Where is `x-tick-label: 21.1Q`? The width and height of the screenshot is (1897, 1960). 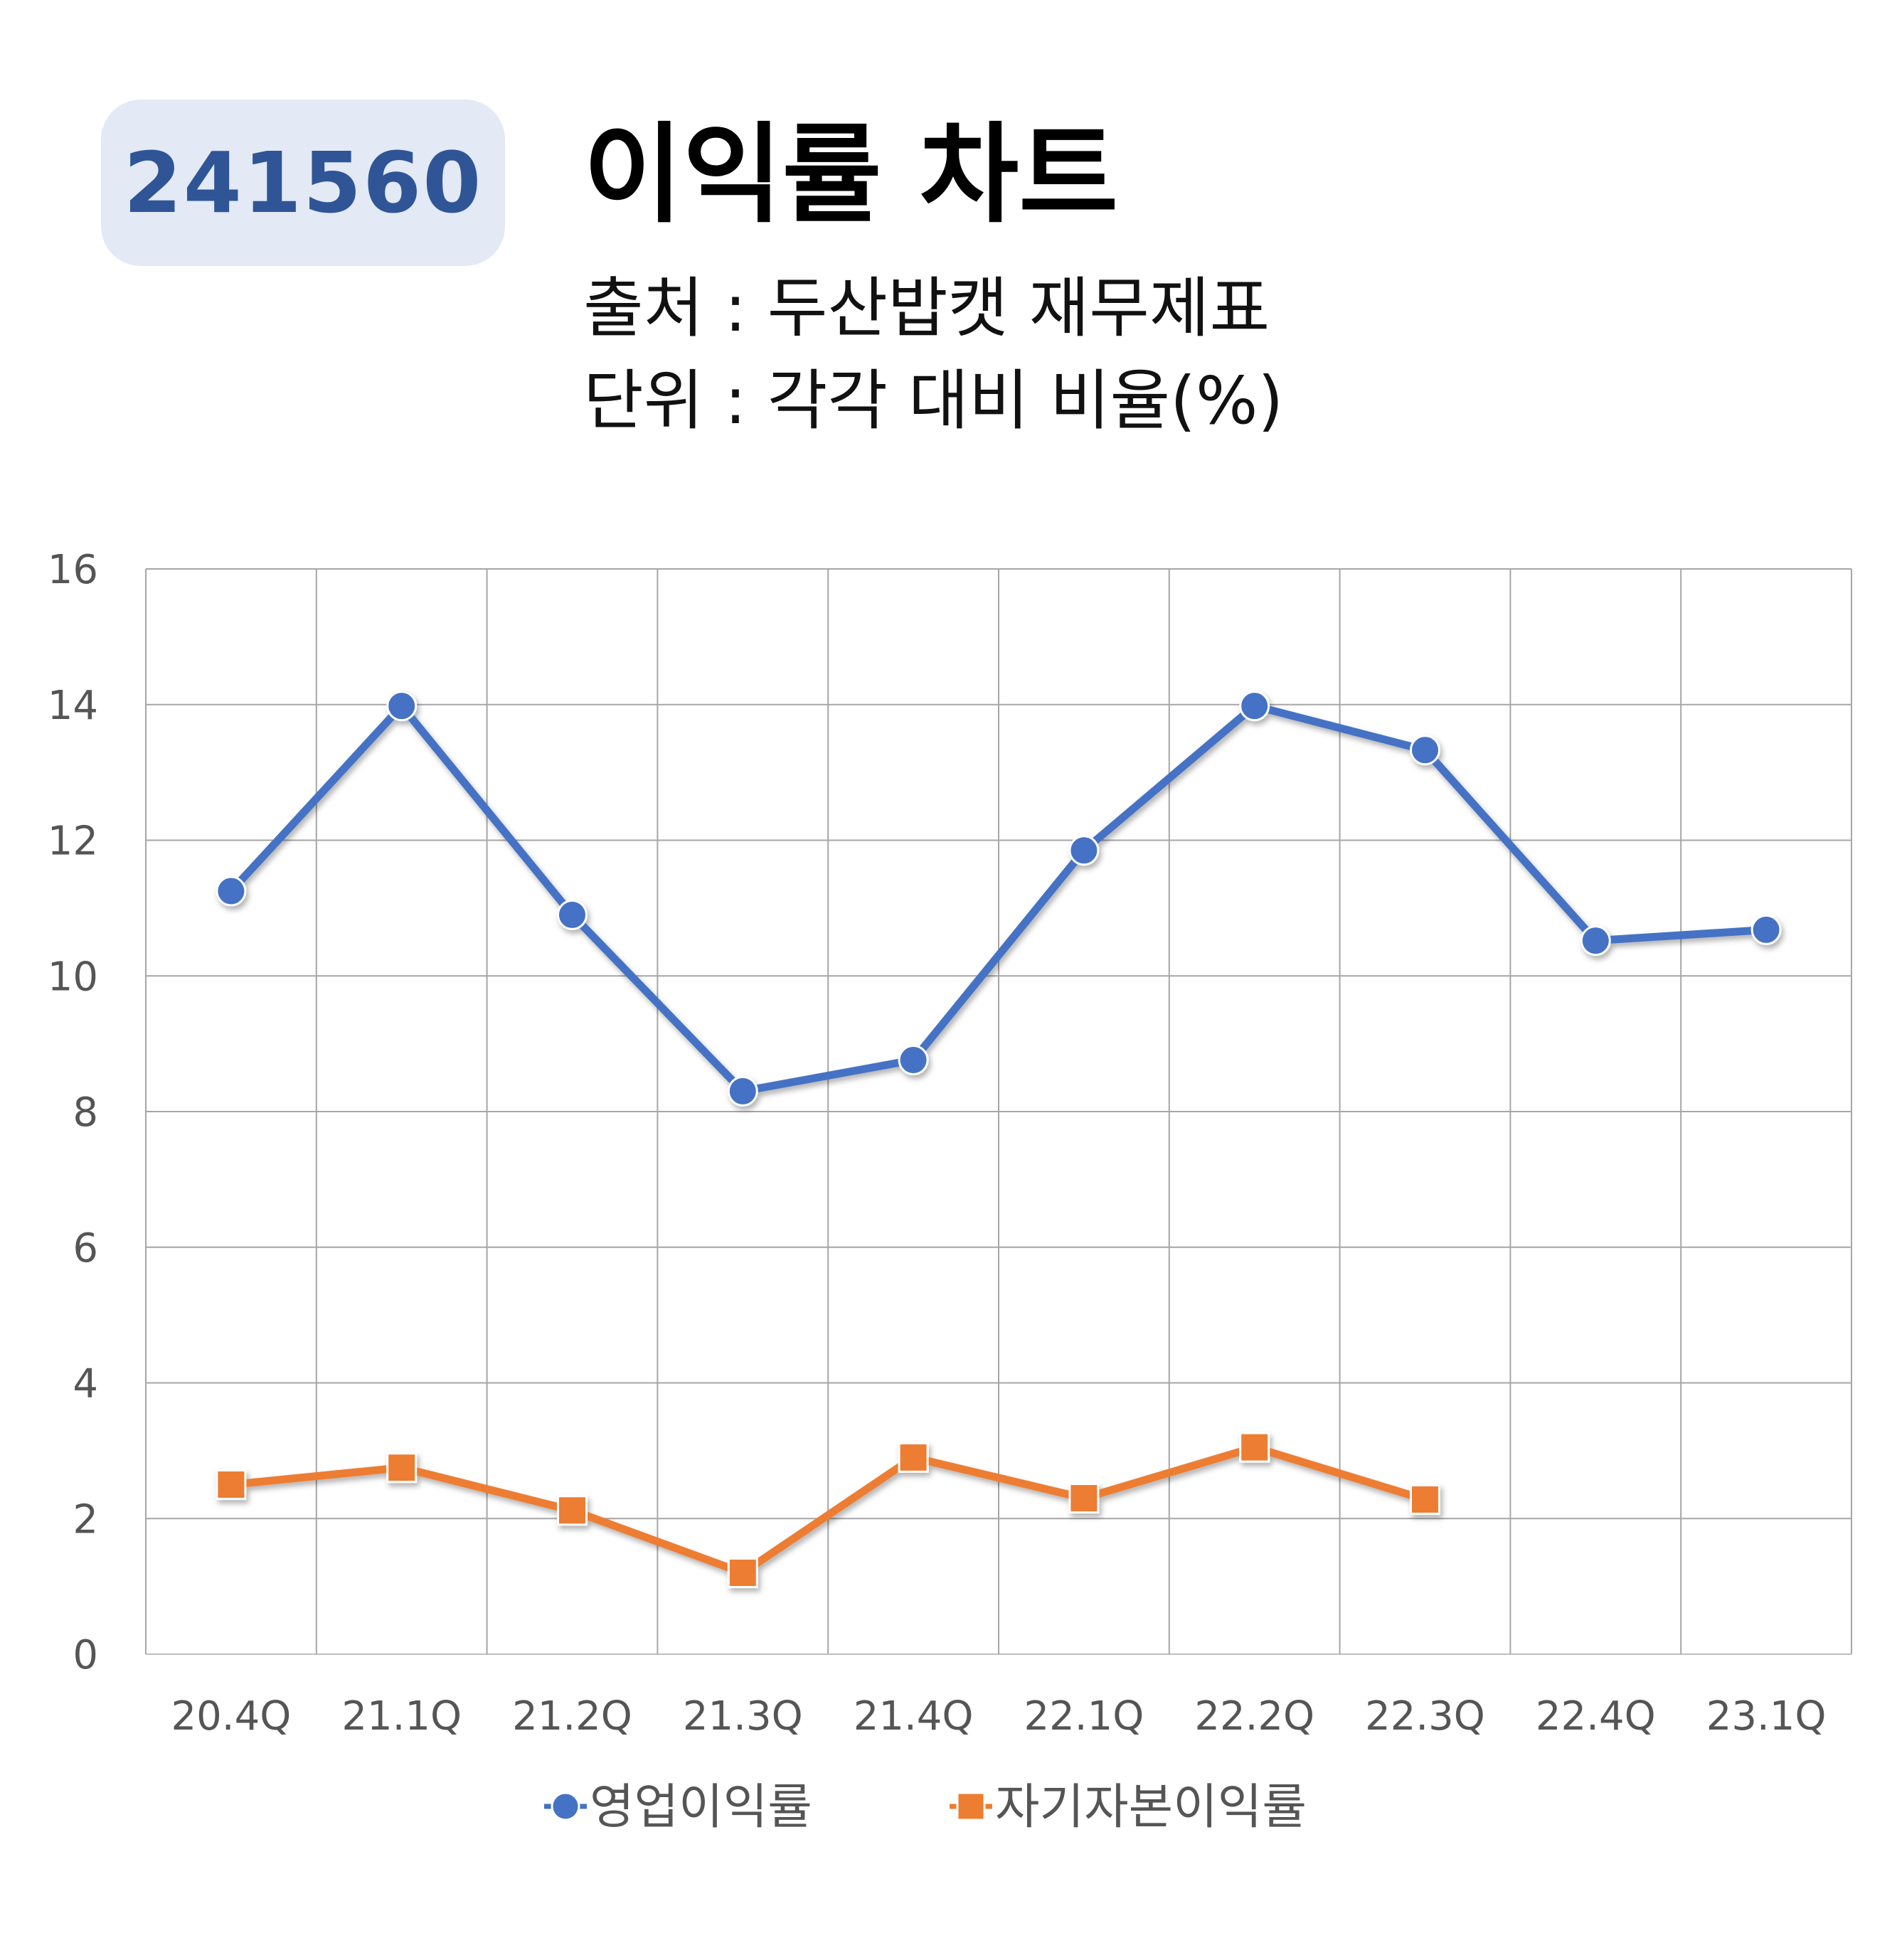 x-tick-label: 21.1Q is located at coordinates (402, 1716).